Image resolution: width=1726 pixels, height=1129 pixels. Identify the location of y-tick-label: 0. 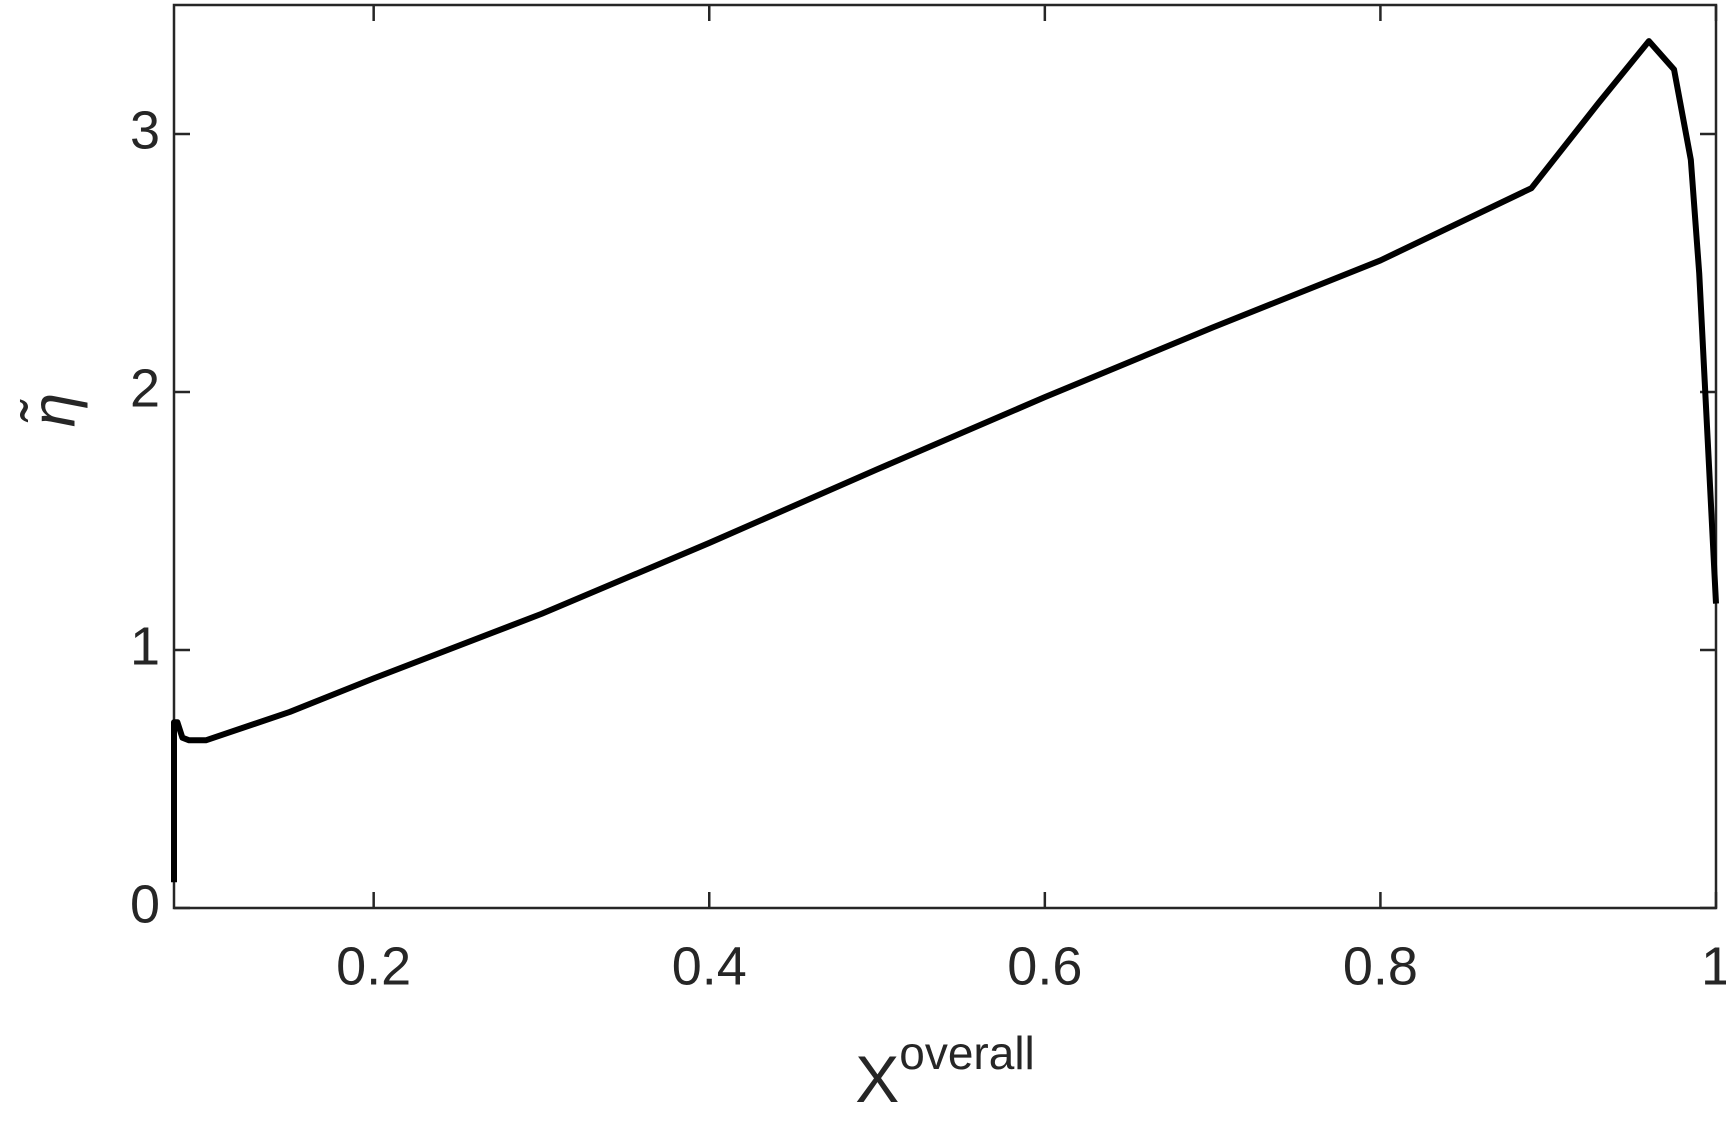
(145, 904).